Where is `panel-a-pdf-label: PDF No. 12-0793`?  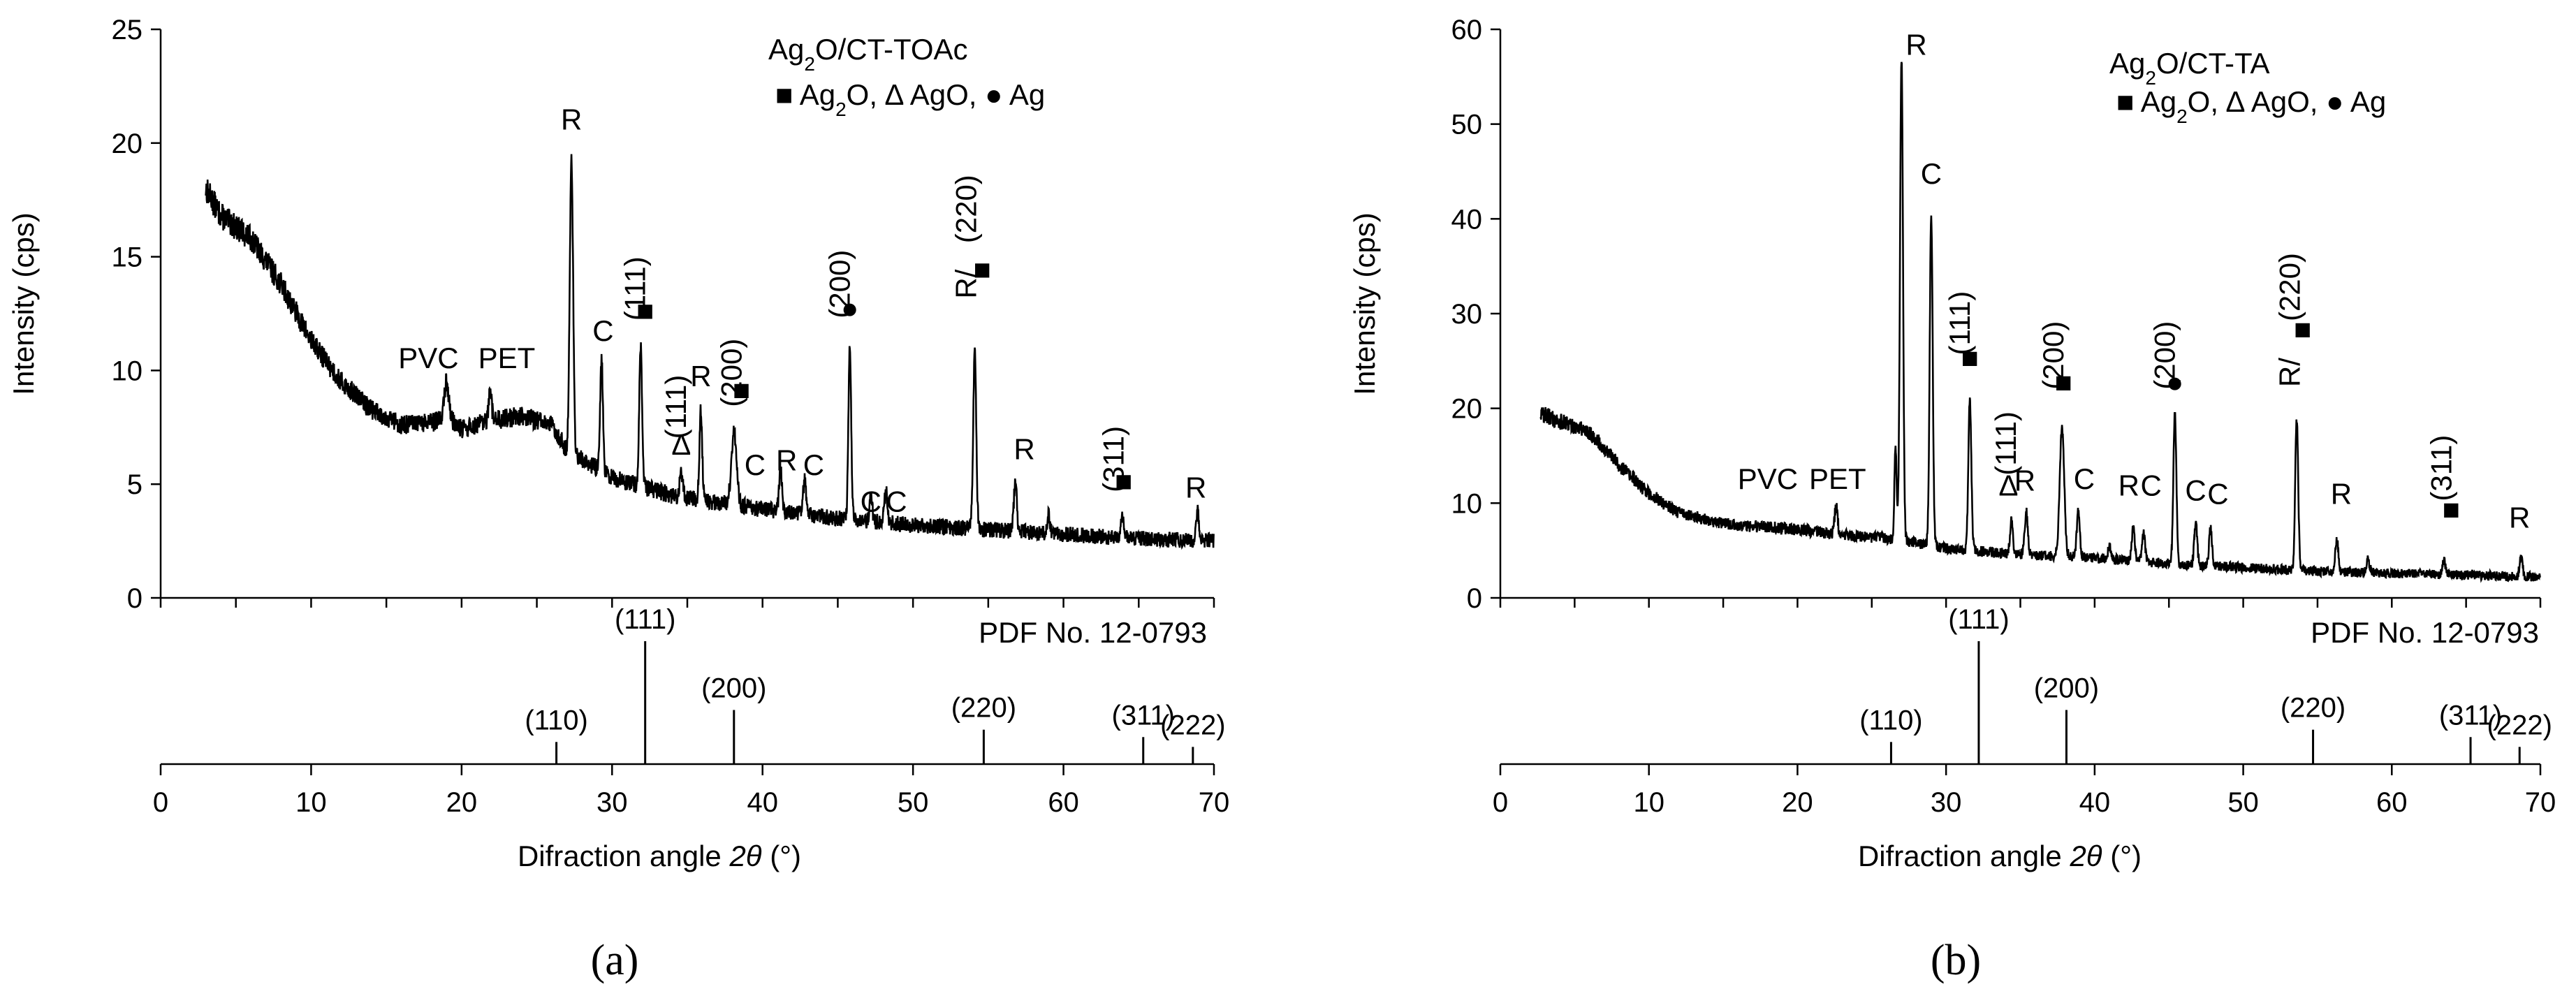 panel-a-pdf-label: PDF No. 12-0793 is located at coordinates (1093, 632).